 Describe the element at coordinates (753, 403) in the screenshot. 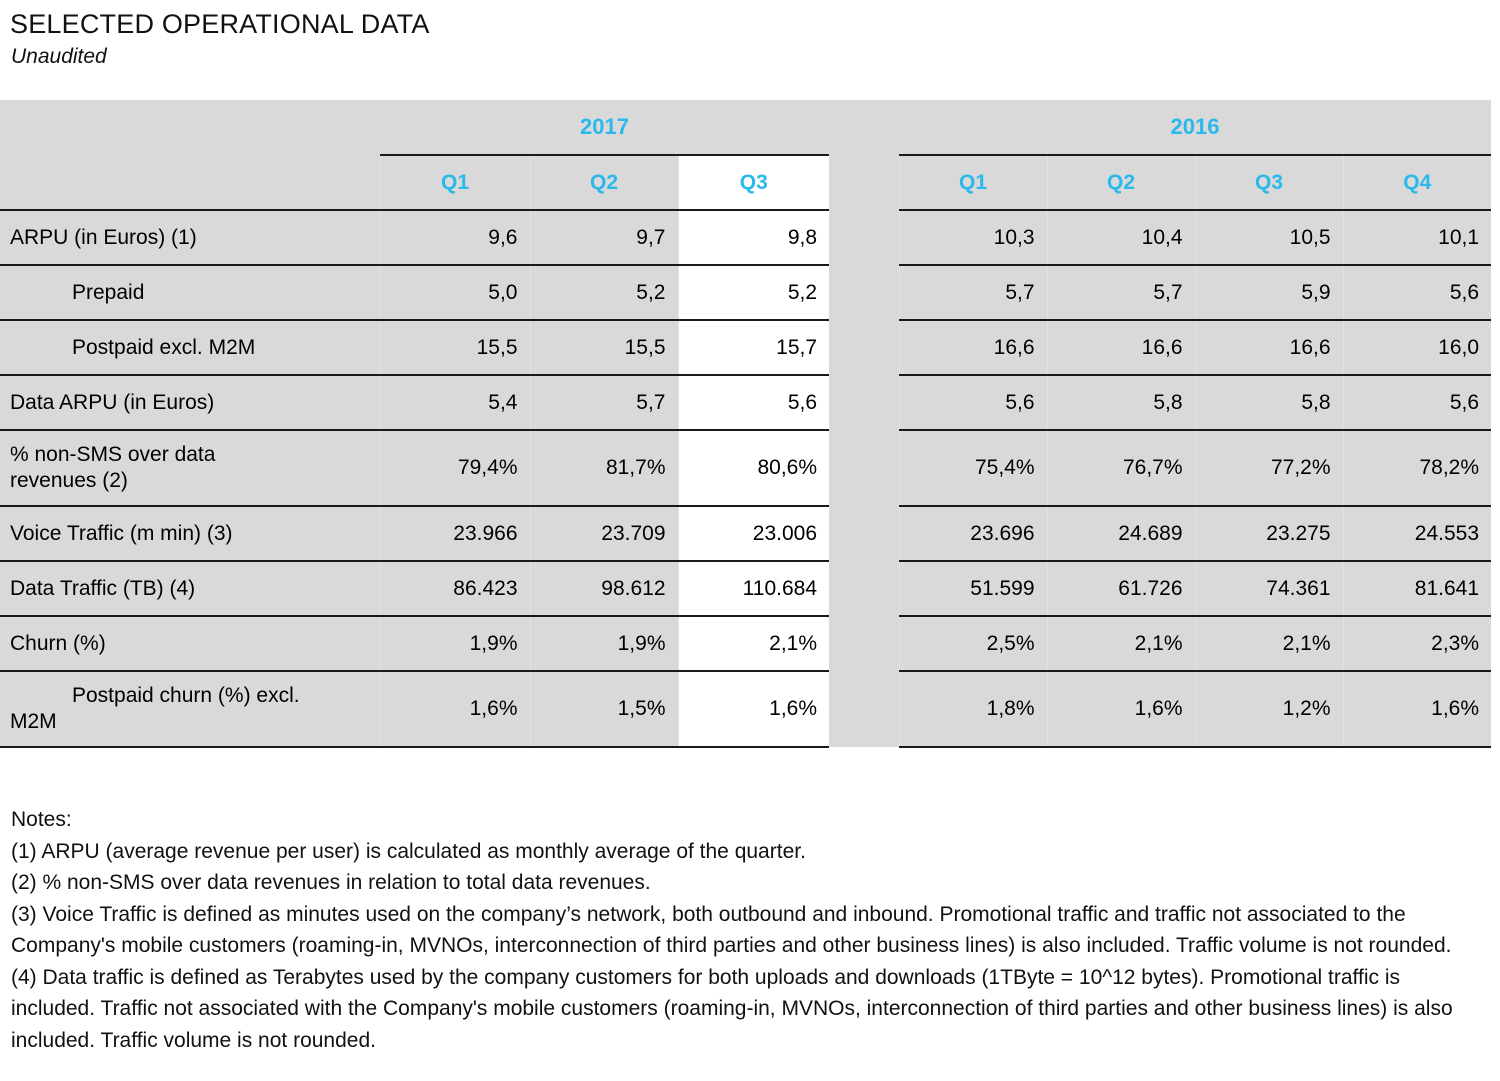

I see `cell-value-highlighted: 5,6` at that location.